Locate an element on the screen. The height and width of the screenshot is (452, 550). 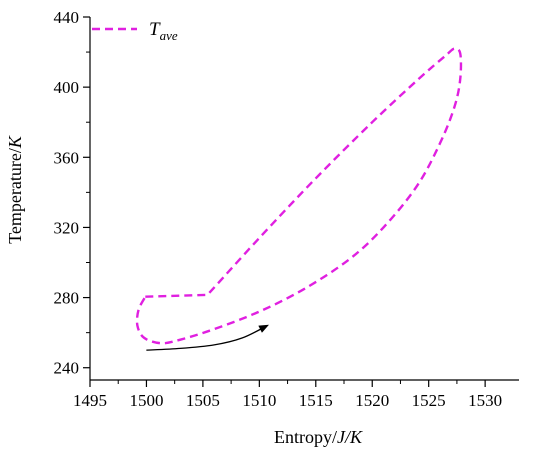
y-axis-label: Temperature/K is located at coordinates (15, 189).